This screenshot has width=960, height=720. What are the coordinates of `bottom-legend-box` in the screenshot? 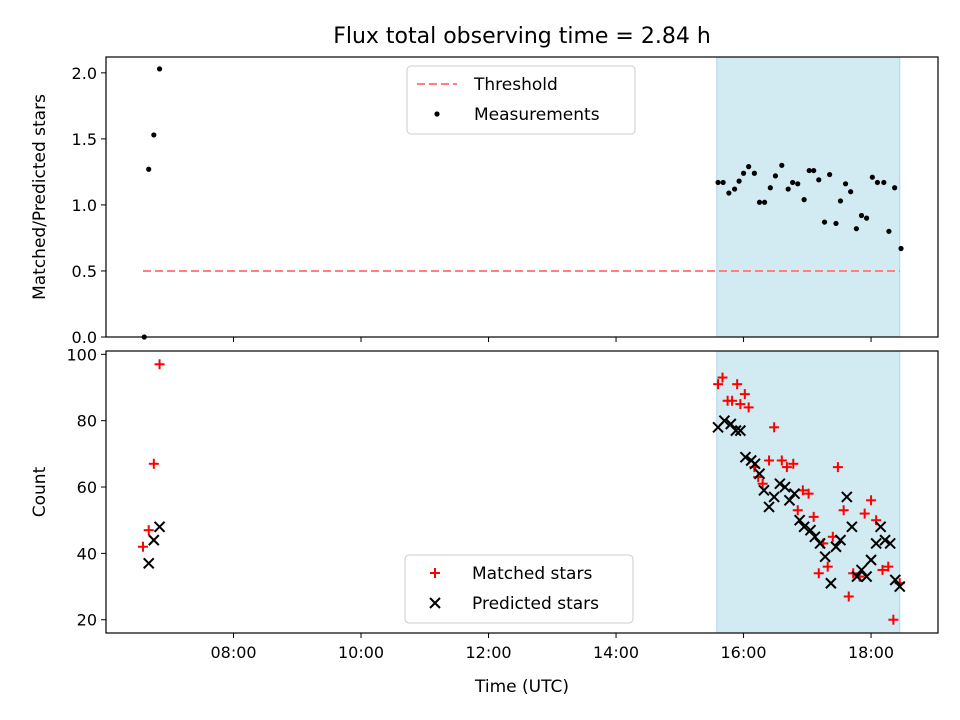 It's located at (519, 589).